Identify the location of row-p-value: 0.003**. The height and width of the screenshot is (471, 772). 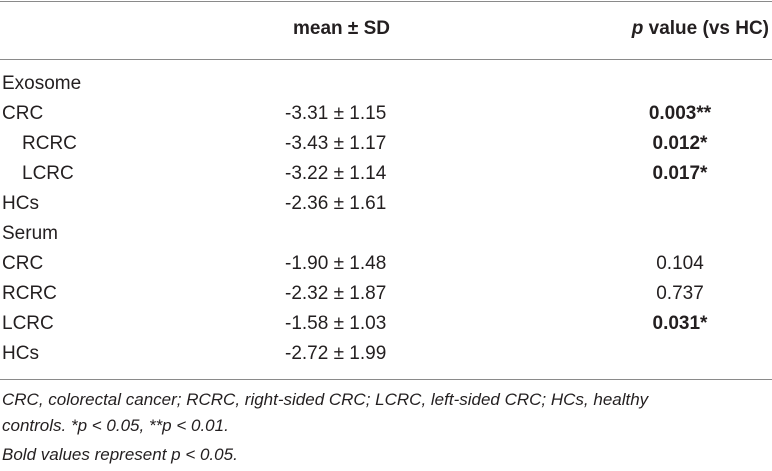
(680, 113).